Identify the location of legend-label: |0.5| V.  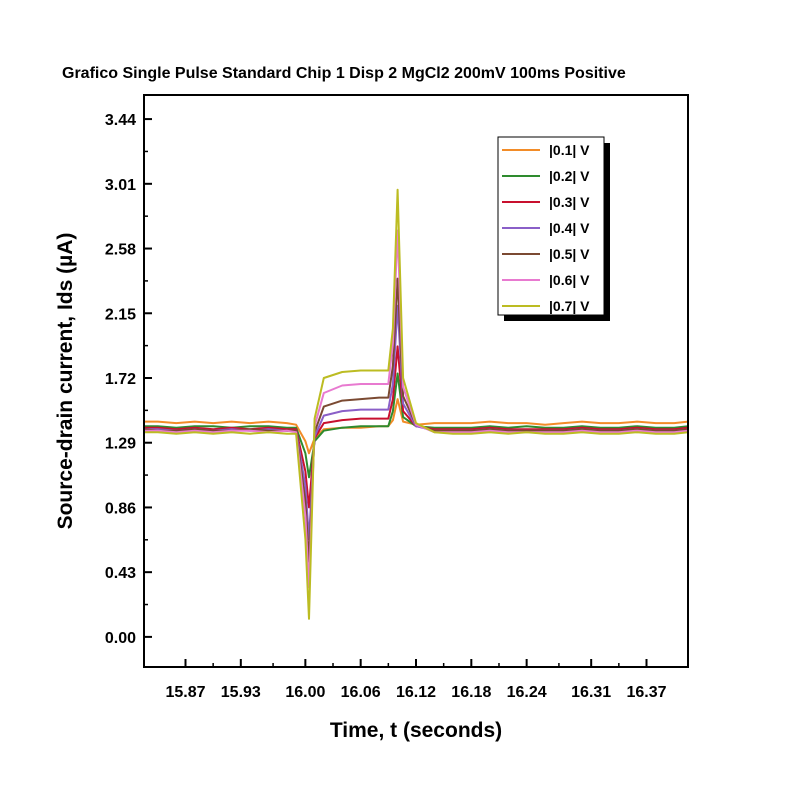
(569, 254).